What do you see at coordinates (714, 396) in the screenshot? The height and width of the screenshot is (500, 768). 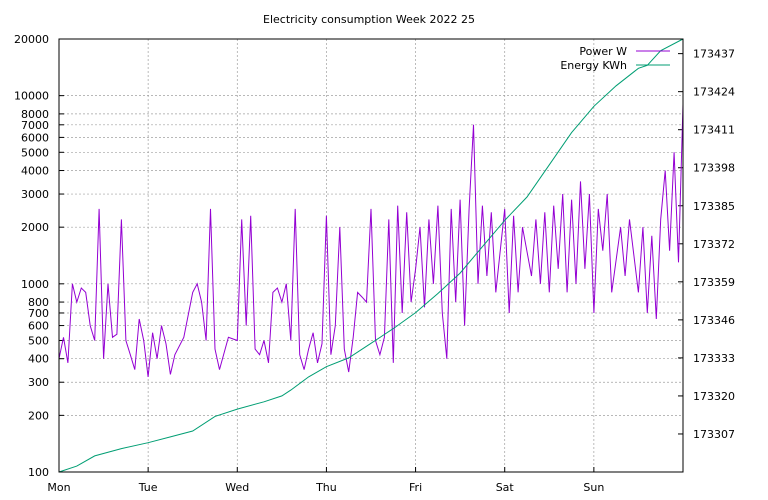 I see `y2-tick-label: 173320` at bounding box center [714, 396].